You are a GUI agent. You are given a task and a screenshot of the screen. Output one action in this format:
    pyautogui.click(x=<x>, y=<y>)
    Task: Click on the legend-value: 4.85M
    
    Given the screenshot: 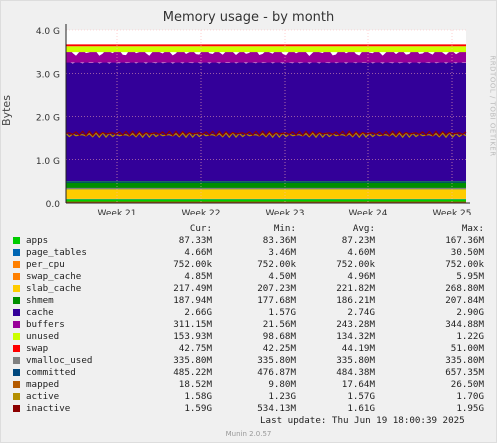 What is the action you would take?
    pyautogui.click(x=198, y=276)
    